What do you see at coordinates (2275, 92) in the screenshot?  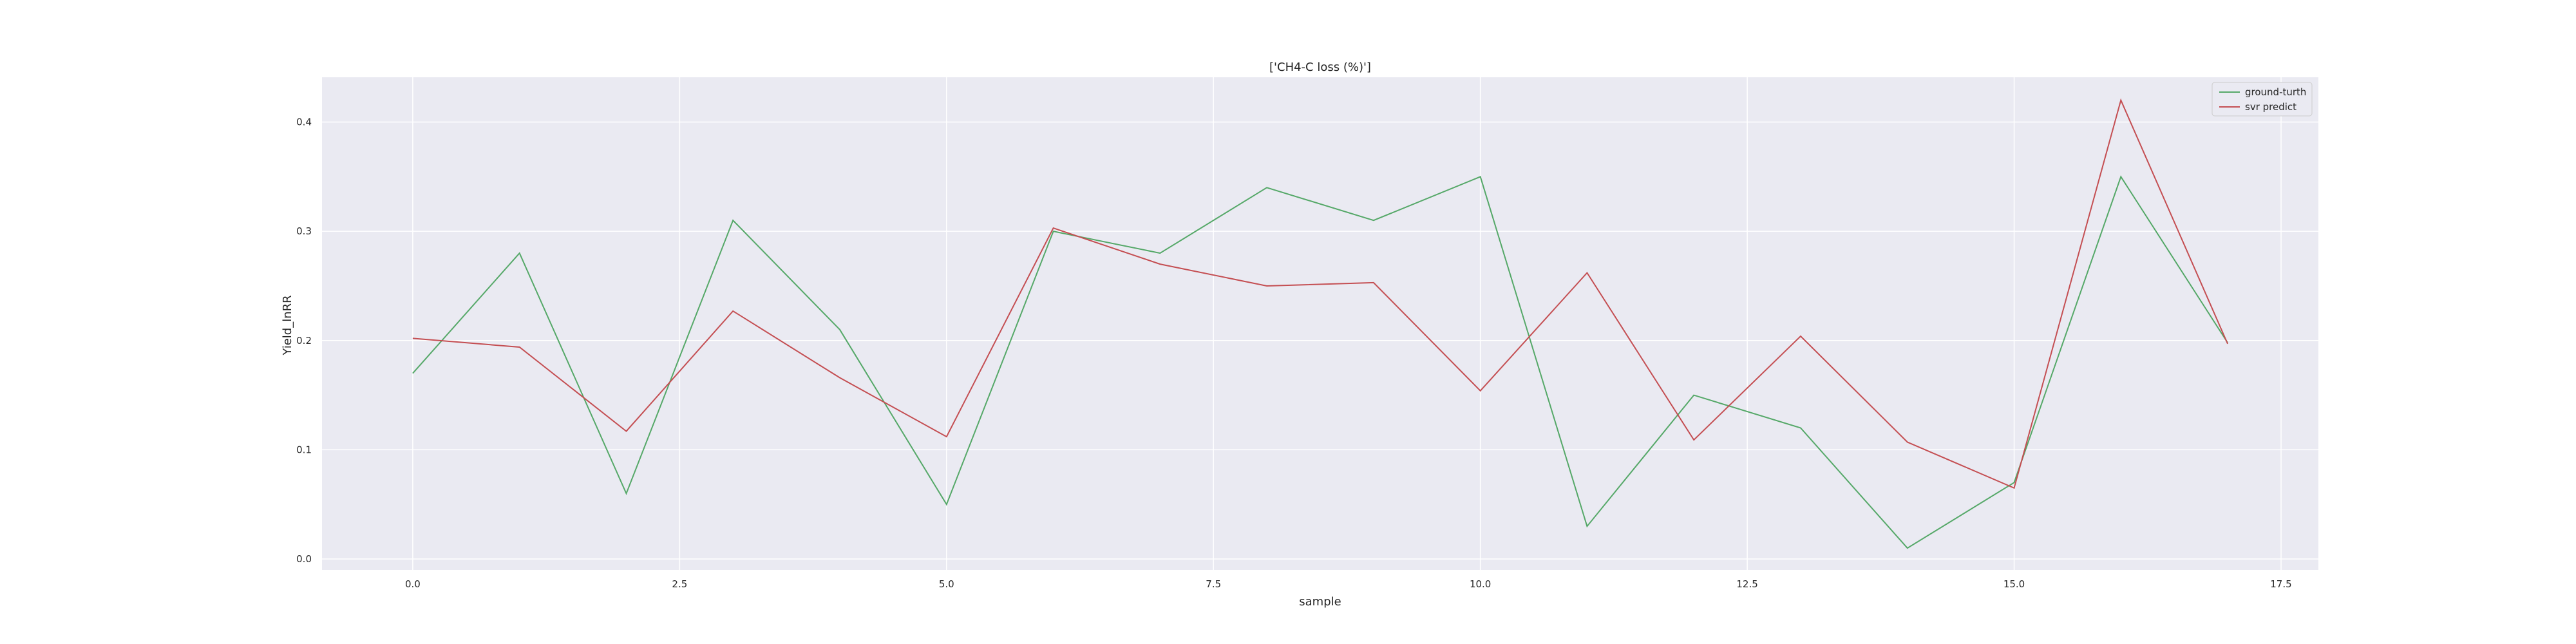 I see `legend-label-ground-turth: ground-turth` at bounding box center [2275, 92].